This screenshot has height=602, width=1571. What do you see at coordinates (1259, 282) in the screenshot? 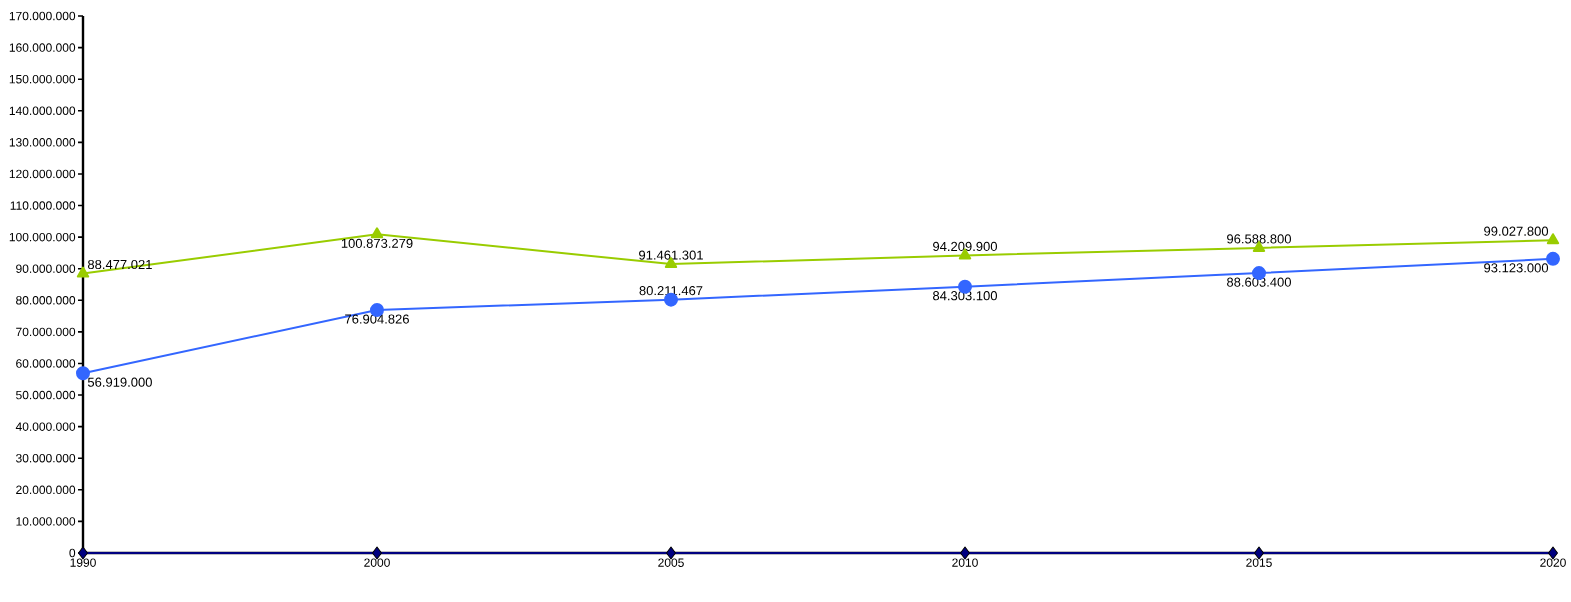
I see `data-label: 88.603.400` at bounding box center [1259, 282].